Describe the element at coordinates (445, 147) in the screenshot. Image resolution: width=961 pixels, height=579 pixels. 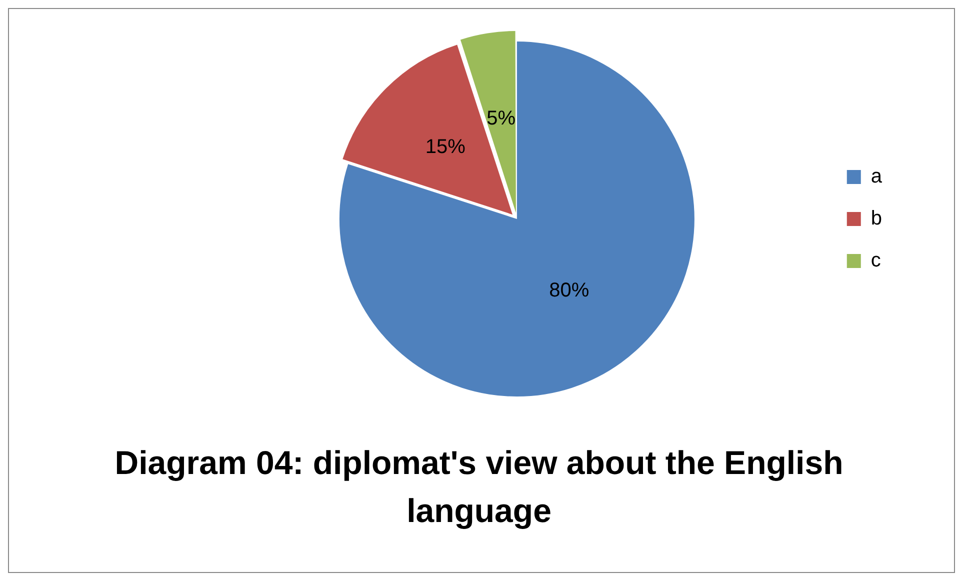
I see `data-label: 15%` at that location.